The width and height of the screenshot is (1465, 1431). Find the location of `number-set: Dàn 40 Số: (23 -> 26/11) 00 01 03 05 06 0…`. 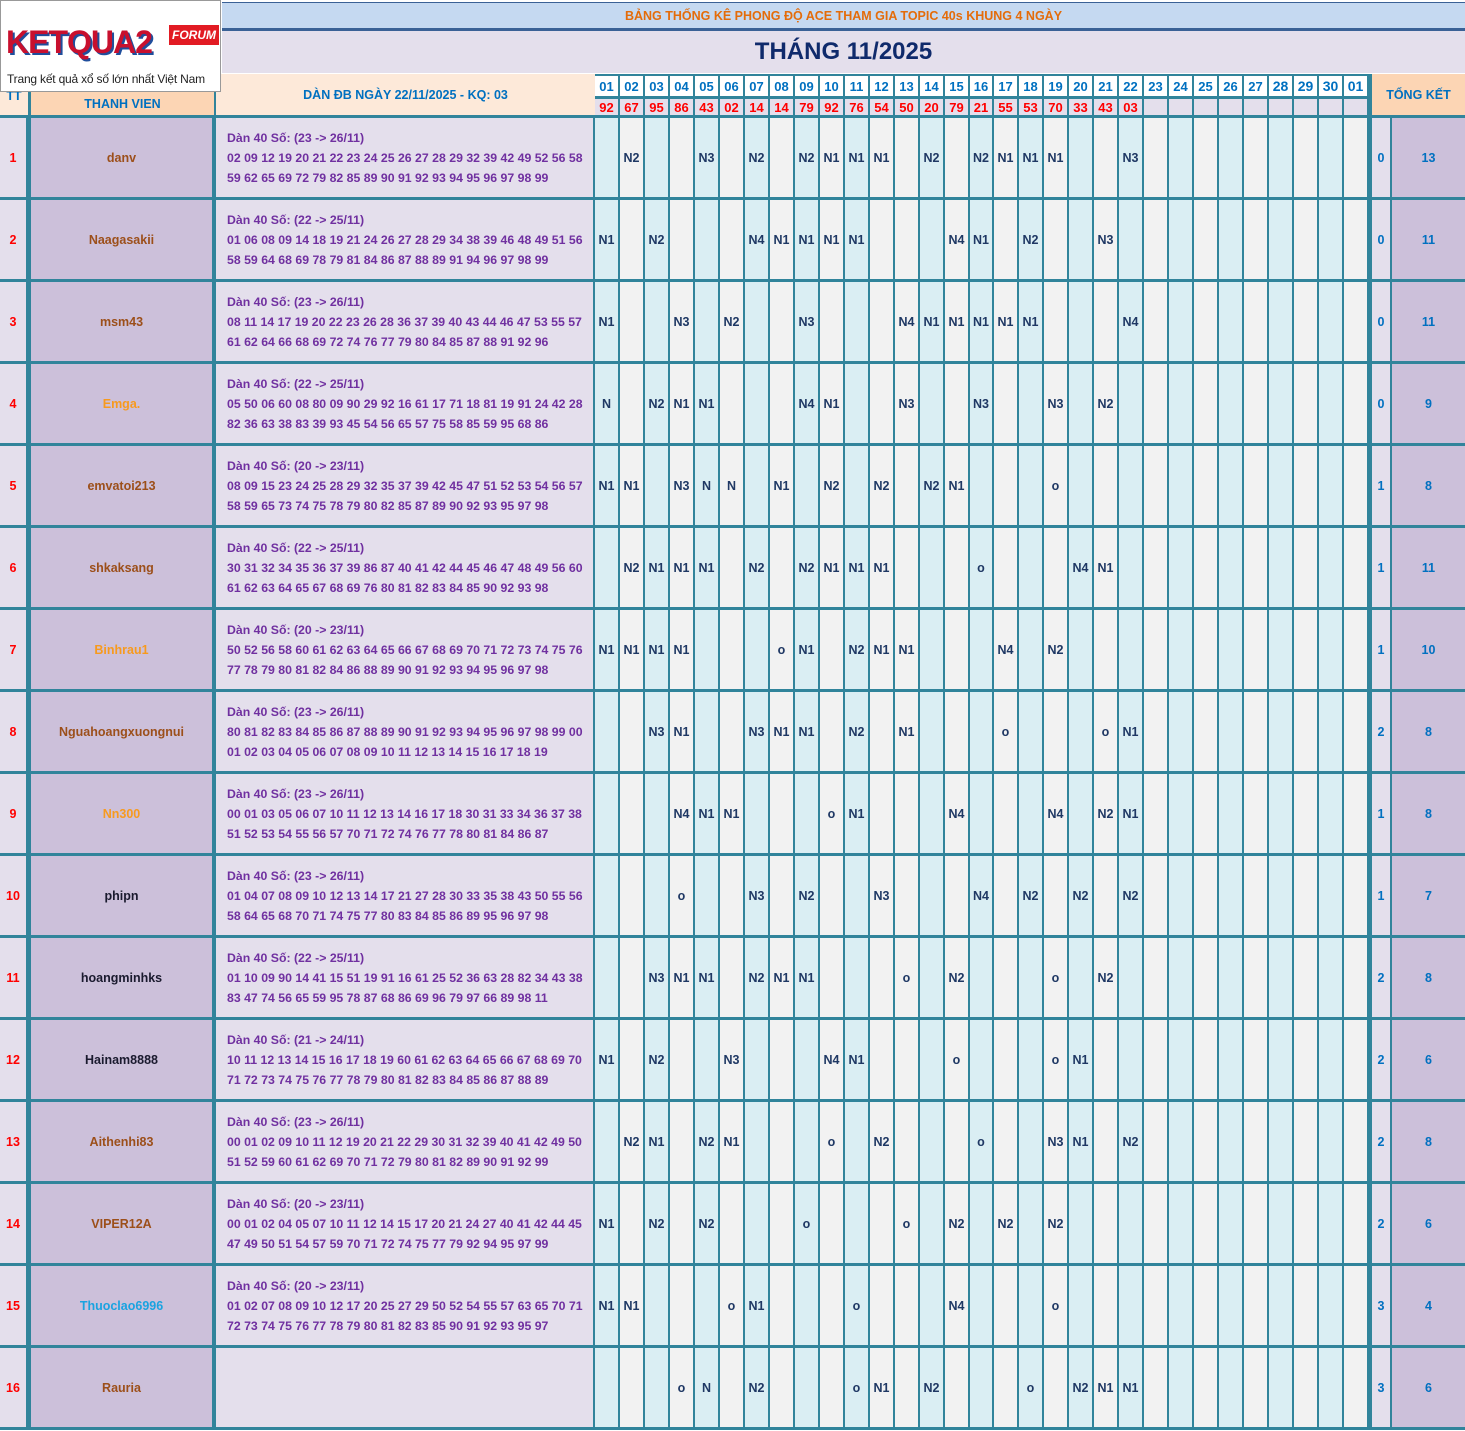

number-set: Dàn 40 Số: (23 -> 26/11) 00 01 03 05 06 0… is located at coordinates (404, 815).